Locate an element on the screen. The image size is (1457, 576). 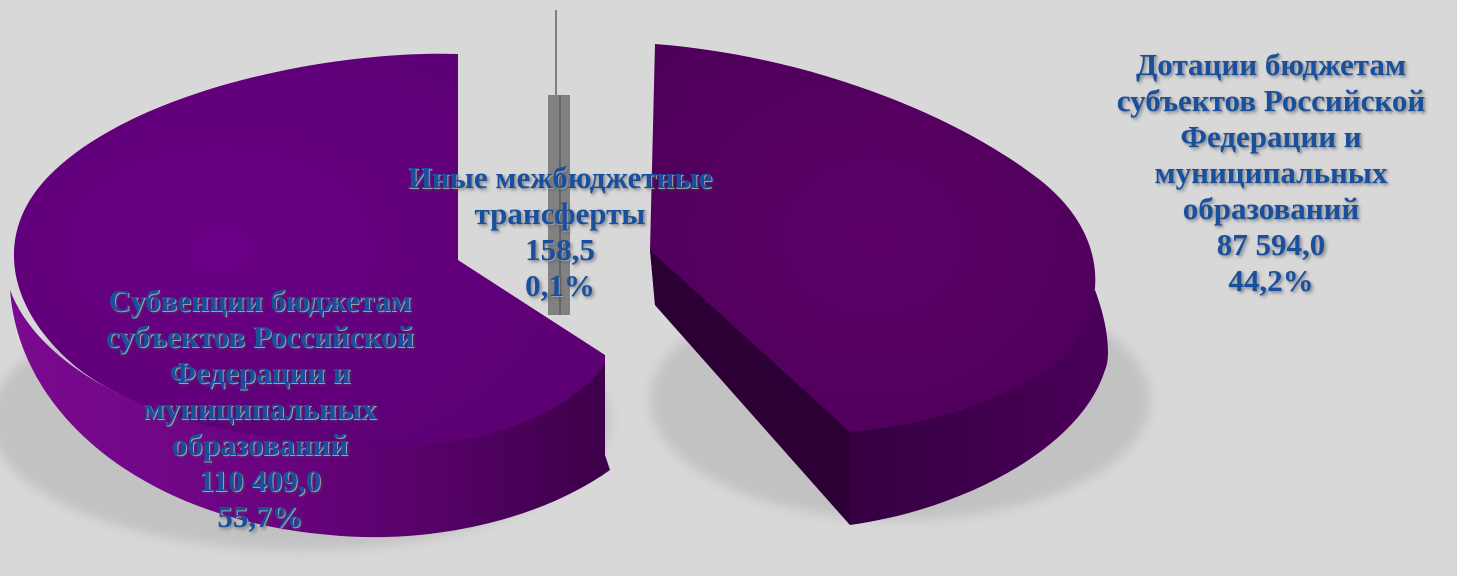
slice-value: 110 409,0 is located at coordinates (260, 480).